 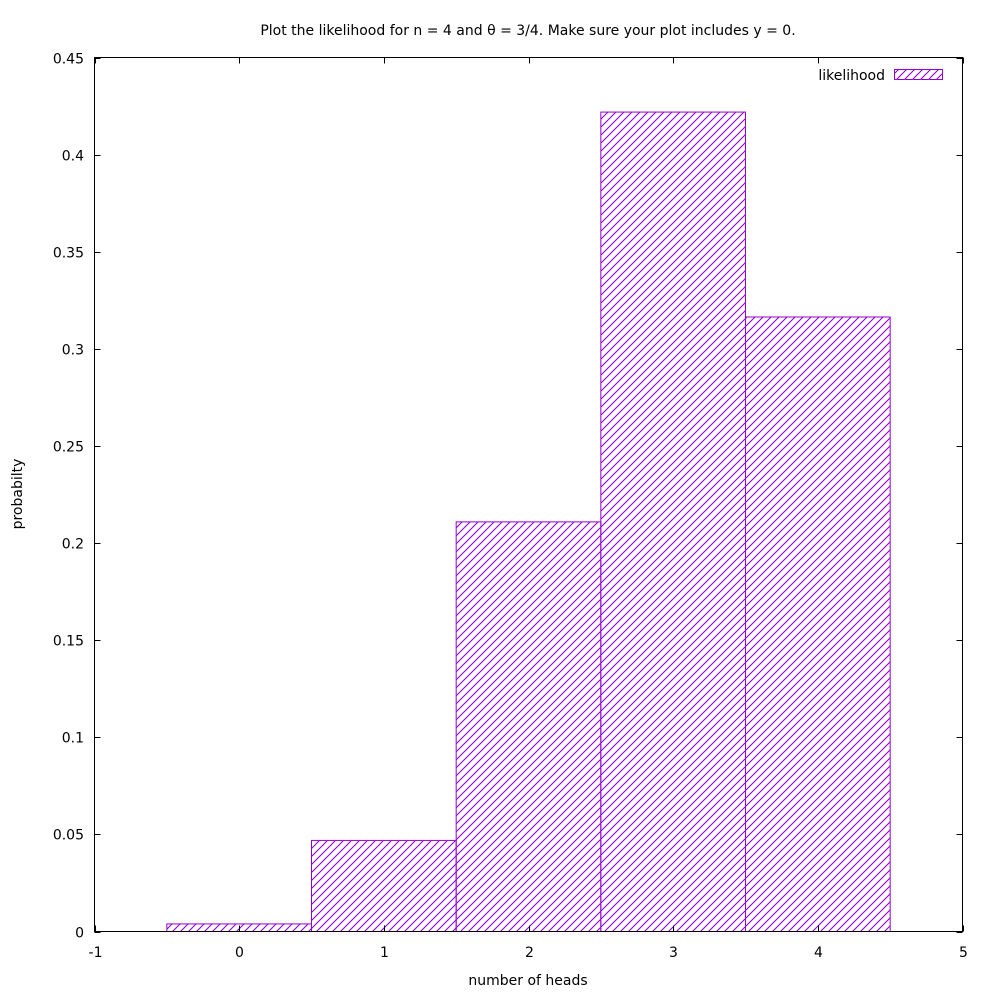 I want to click on x-tick-label: -1, so click(x=96, y=953).